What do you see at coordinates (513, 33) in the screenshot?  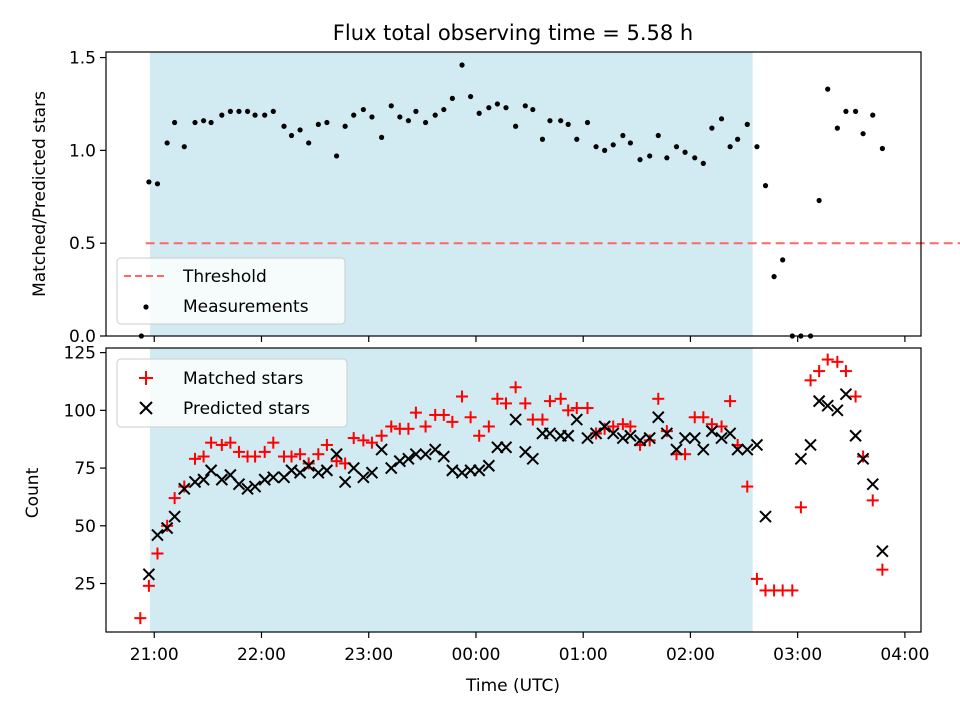 I see `chart-title: Flux total observing time = 5.58 h` at bounding box center [513, 33].